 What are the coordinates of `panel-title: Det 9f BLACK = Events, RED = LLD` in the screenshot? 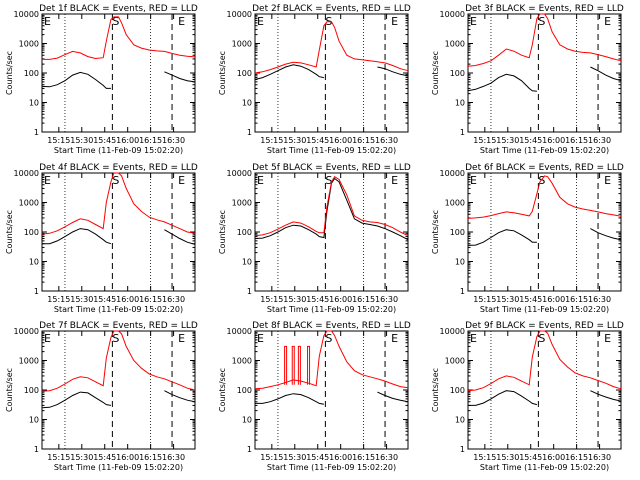 It's located at (544, 326).